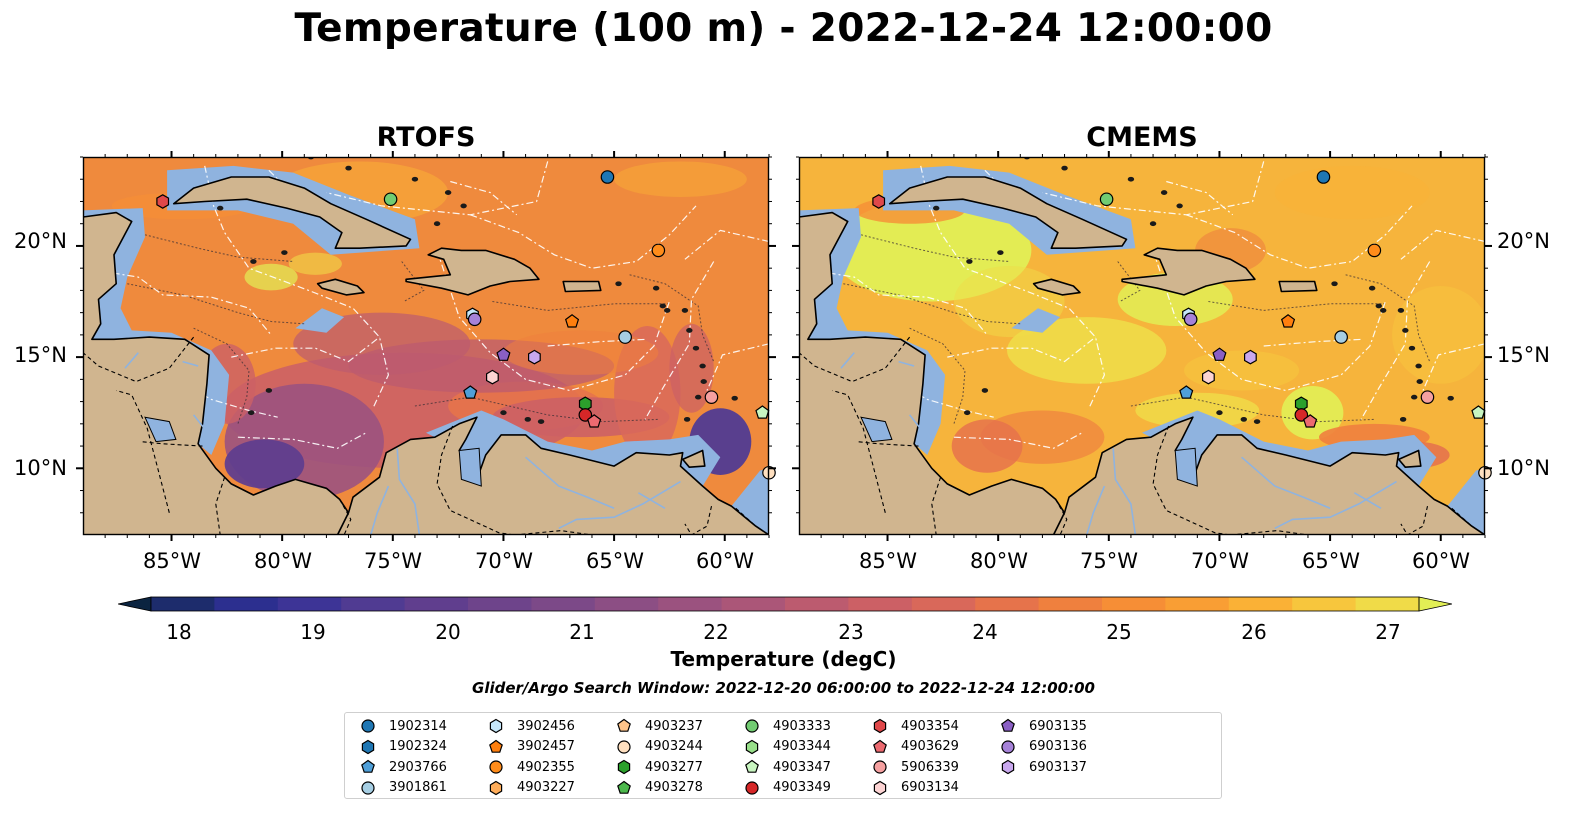 This screenshot has width=1577, height=827. I want to click on legend-entry: 4903227, so click(531, 788).